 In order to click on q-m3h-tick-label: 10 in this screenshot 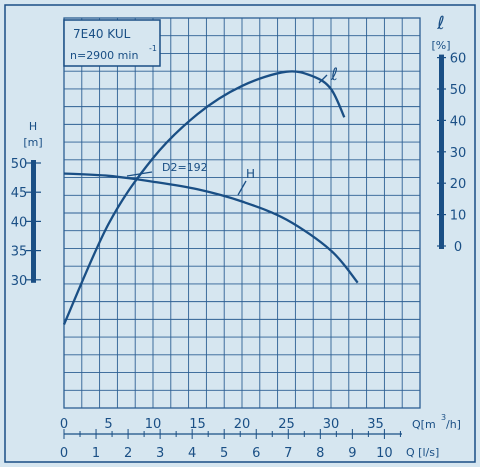, I will do `click(153, 424)`.